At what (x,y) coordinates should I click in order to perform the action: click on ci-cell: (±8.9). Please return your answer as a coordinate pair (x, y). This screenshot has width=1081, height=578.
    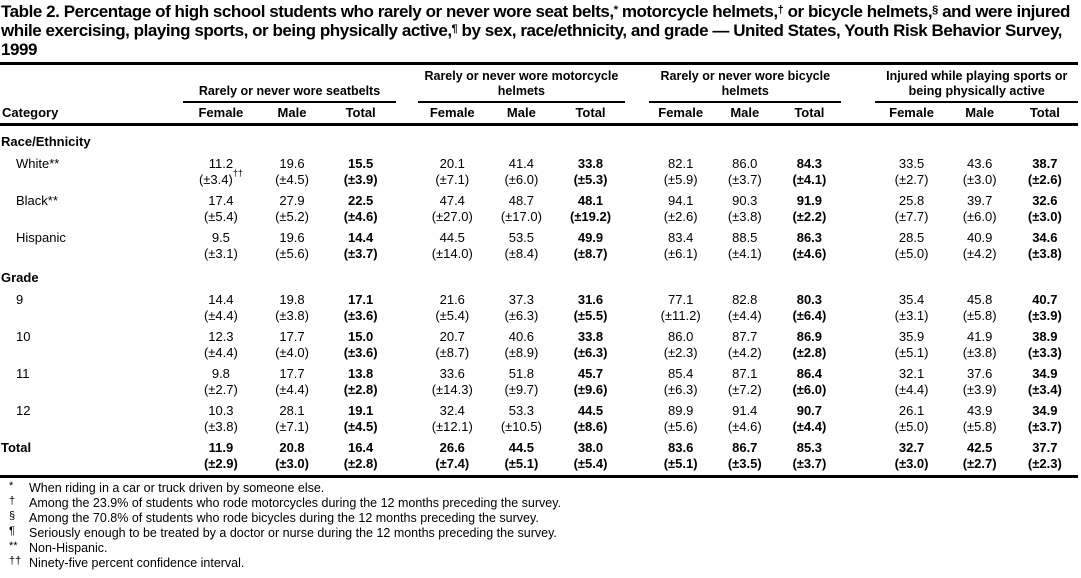
    Looking at the image, I should click on (521, 353).